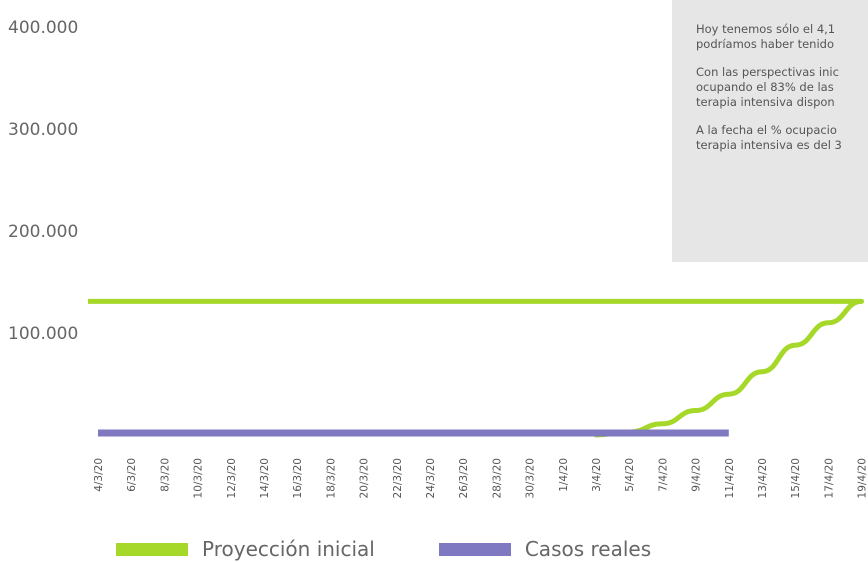 The width and height of the screenshot is (868, 562). What do you see at coordinates (729, 368) in the screenshot?
I see `series-proyeccion-curve` at bounding box center [729, 368].